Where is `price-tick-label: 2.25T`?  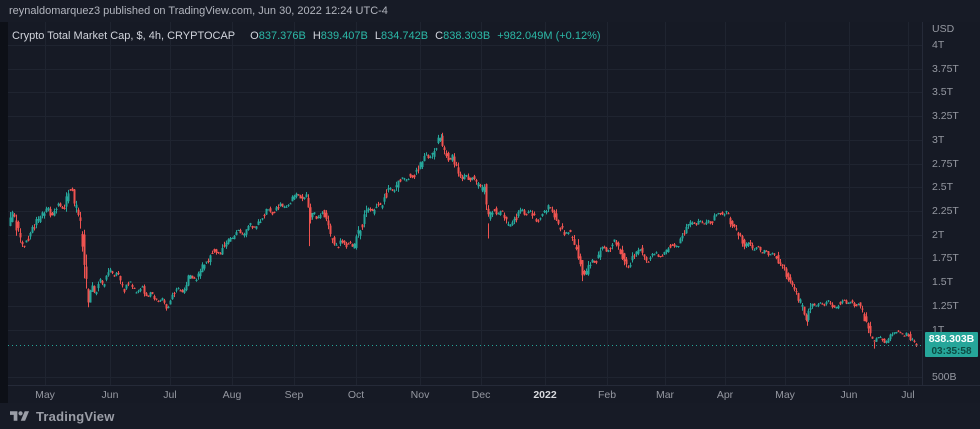
price-tick-label: 2.25T is located at coordinates (945, 211).